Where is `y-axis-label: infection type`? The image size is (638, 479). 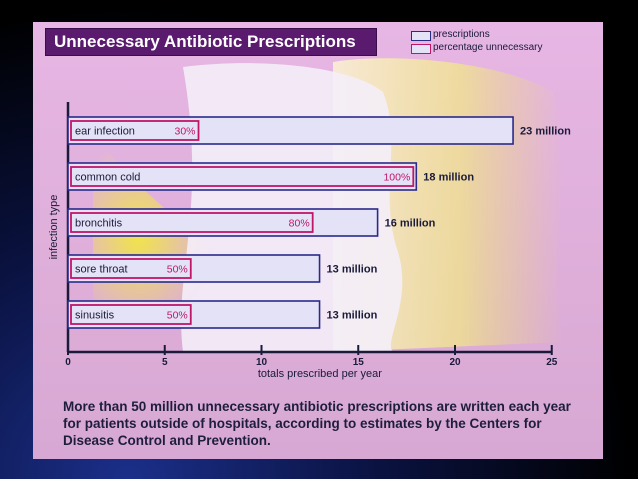
y-axis-label: infection type is located at coordinates (54, 227).